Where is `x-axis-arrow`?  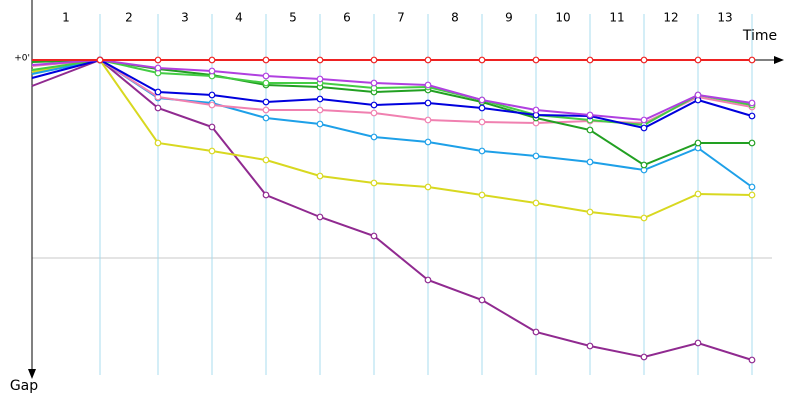
x-axis-arrow is located at coordinates (779, 60).